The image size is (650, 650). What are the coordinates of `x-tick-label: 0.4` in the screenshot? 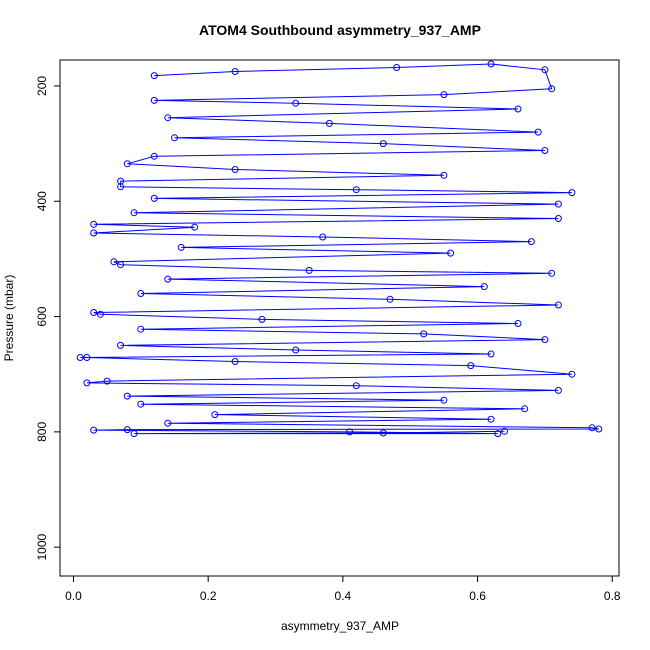 It's located at (343, 596).